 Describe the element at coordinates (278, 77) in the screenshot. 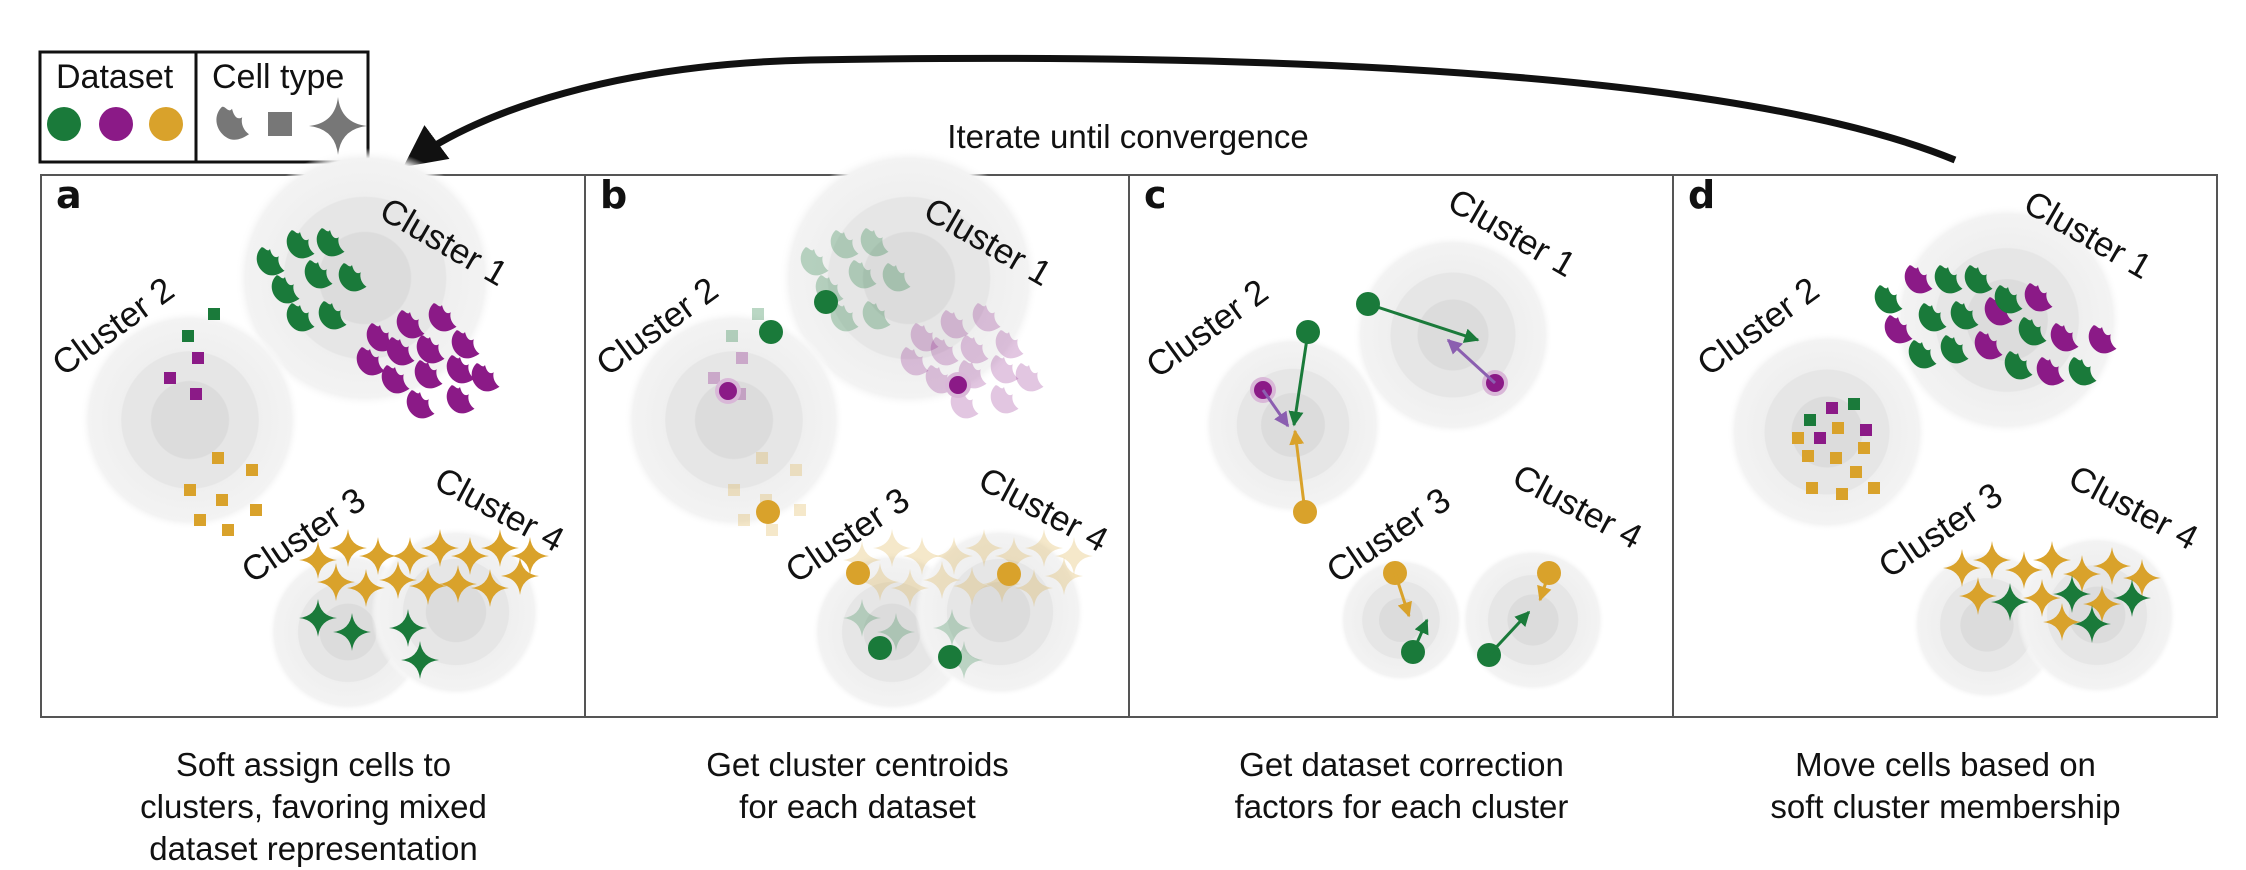

I see `legend-celltype-title: Cell type` at that location.